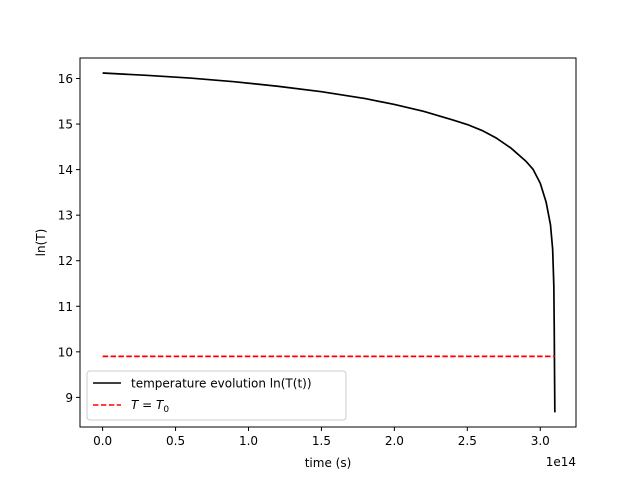 This screenshot has width=640, height=480. What do you see at coordinates (221, 384) in the screenshot?
I see `legend-label-temperature: temperature evolution ln(T(t))` at bounding box center [221, 384].